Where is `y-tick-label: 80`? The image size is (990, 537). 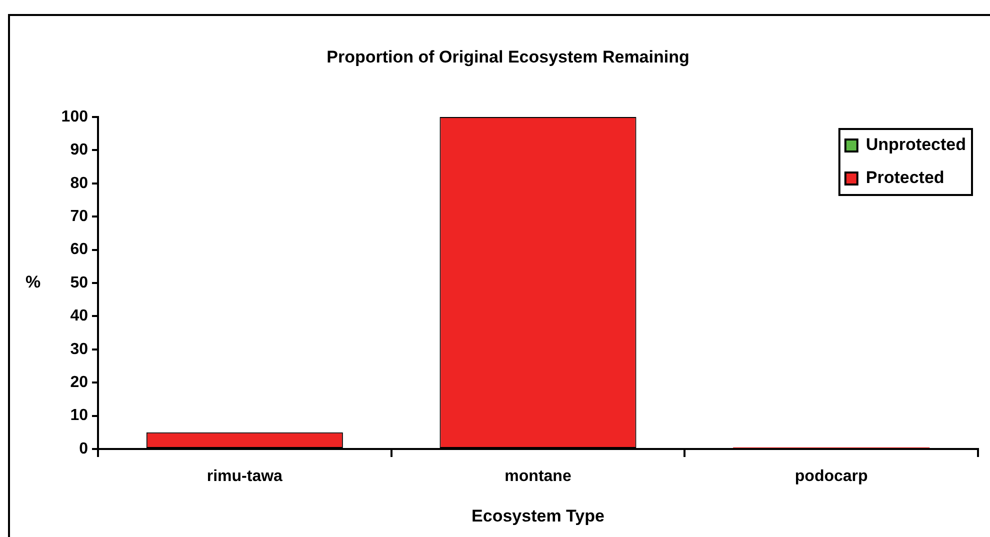 y-tick-label: 80 is located at coordinates (79, 183).